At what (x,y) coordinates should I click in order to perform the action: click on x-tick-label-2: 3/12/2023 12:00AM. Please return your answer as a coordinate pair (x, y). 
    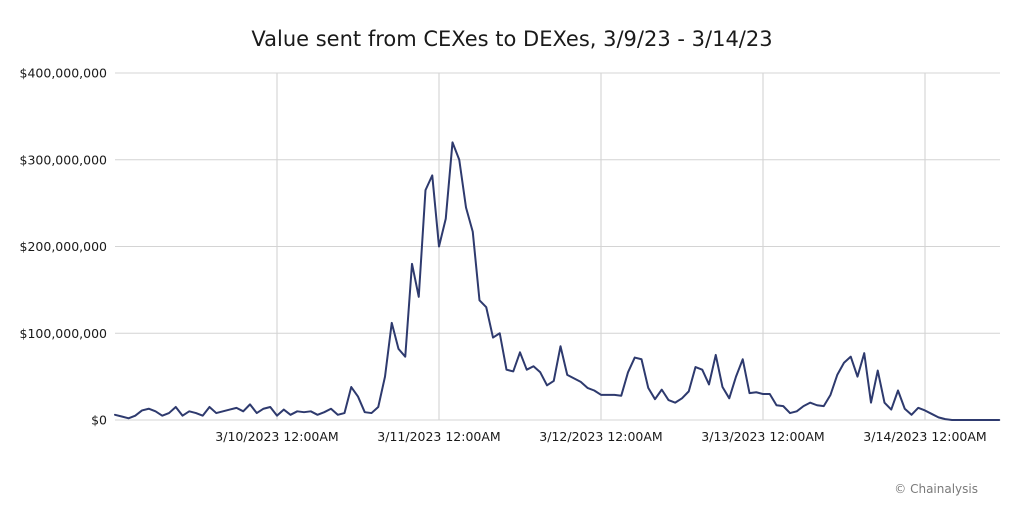
    Looking at the image, I should click on (600, 436).